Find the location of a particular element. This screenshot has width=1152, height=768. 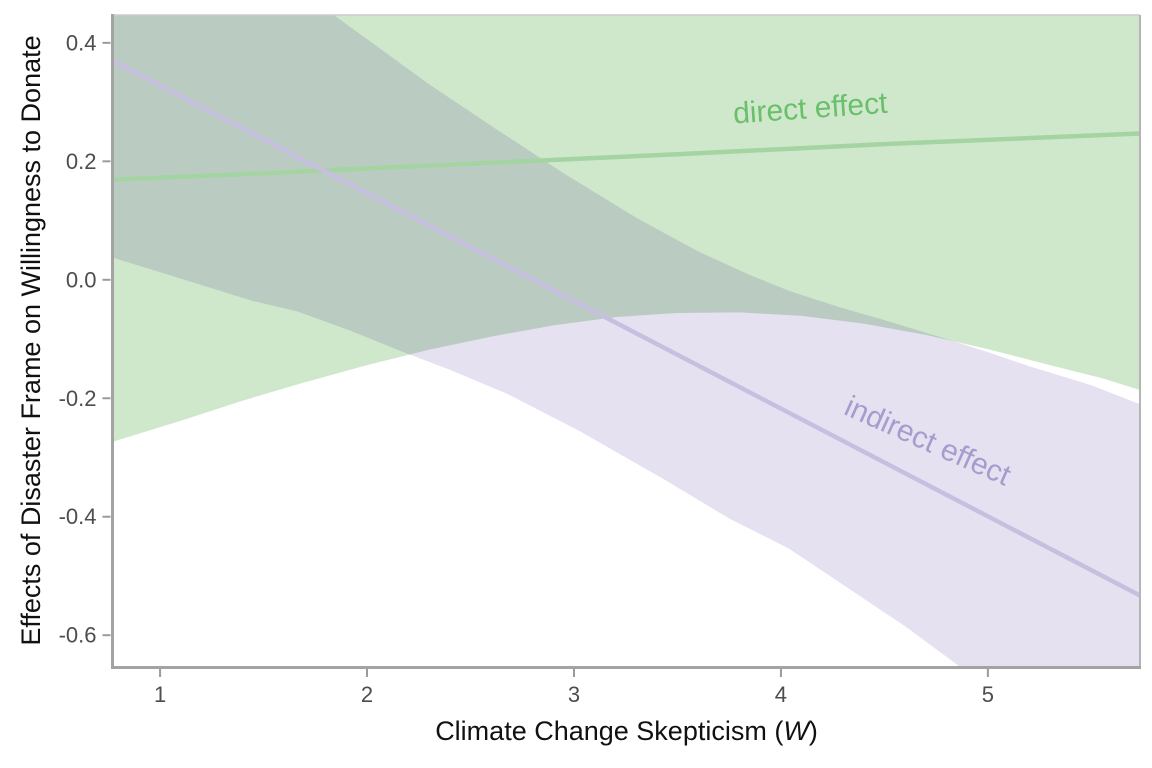

x-axis-title: Climate Change Skepticism (W) is located at coordinates (626, 731).